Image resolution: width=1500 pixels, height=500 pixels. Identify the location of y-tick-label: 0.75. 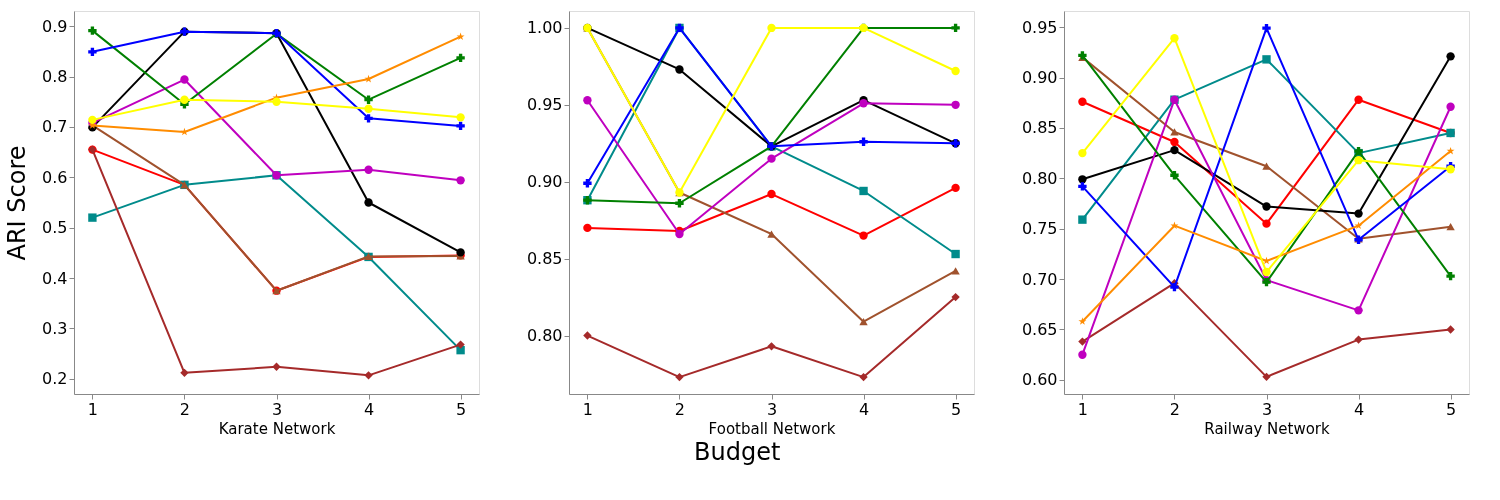
(1039, 229).